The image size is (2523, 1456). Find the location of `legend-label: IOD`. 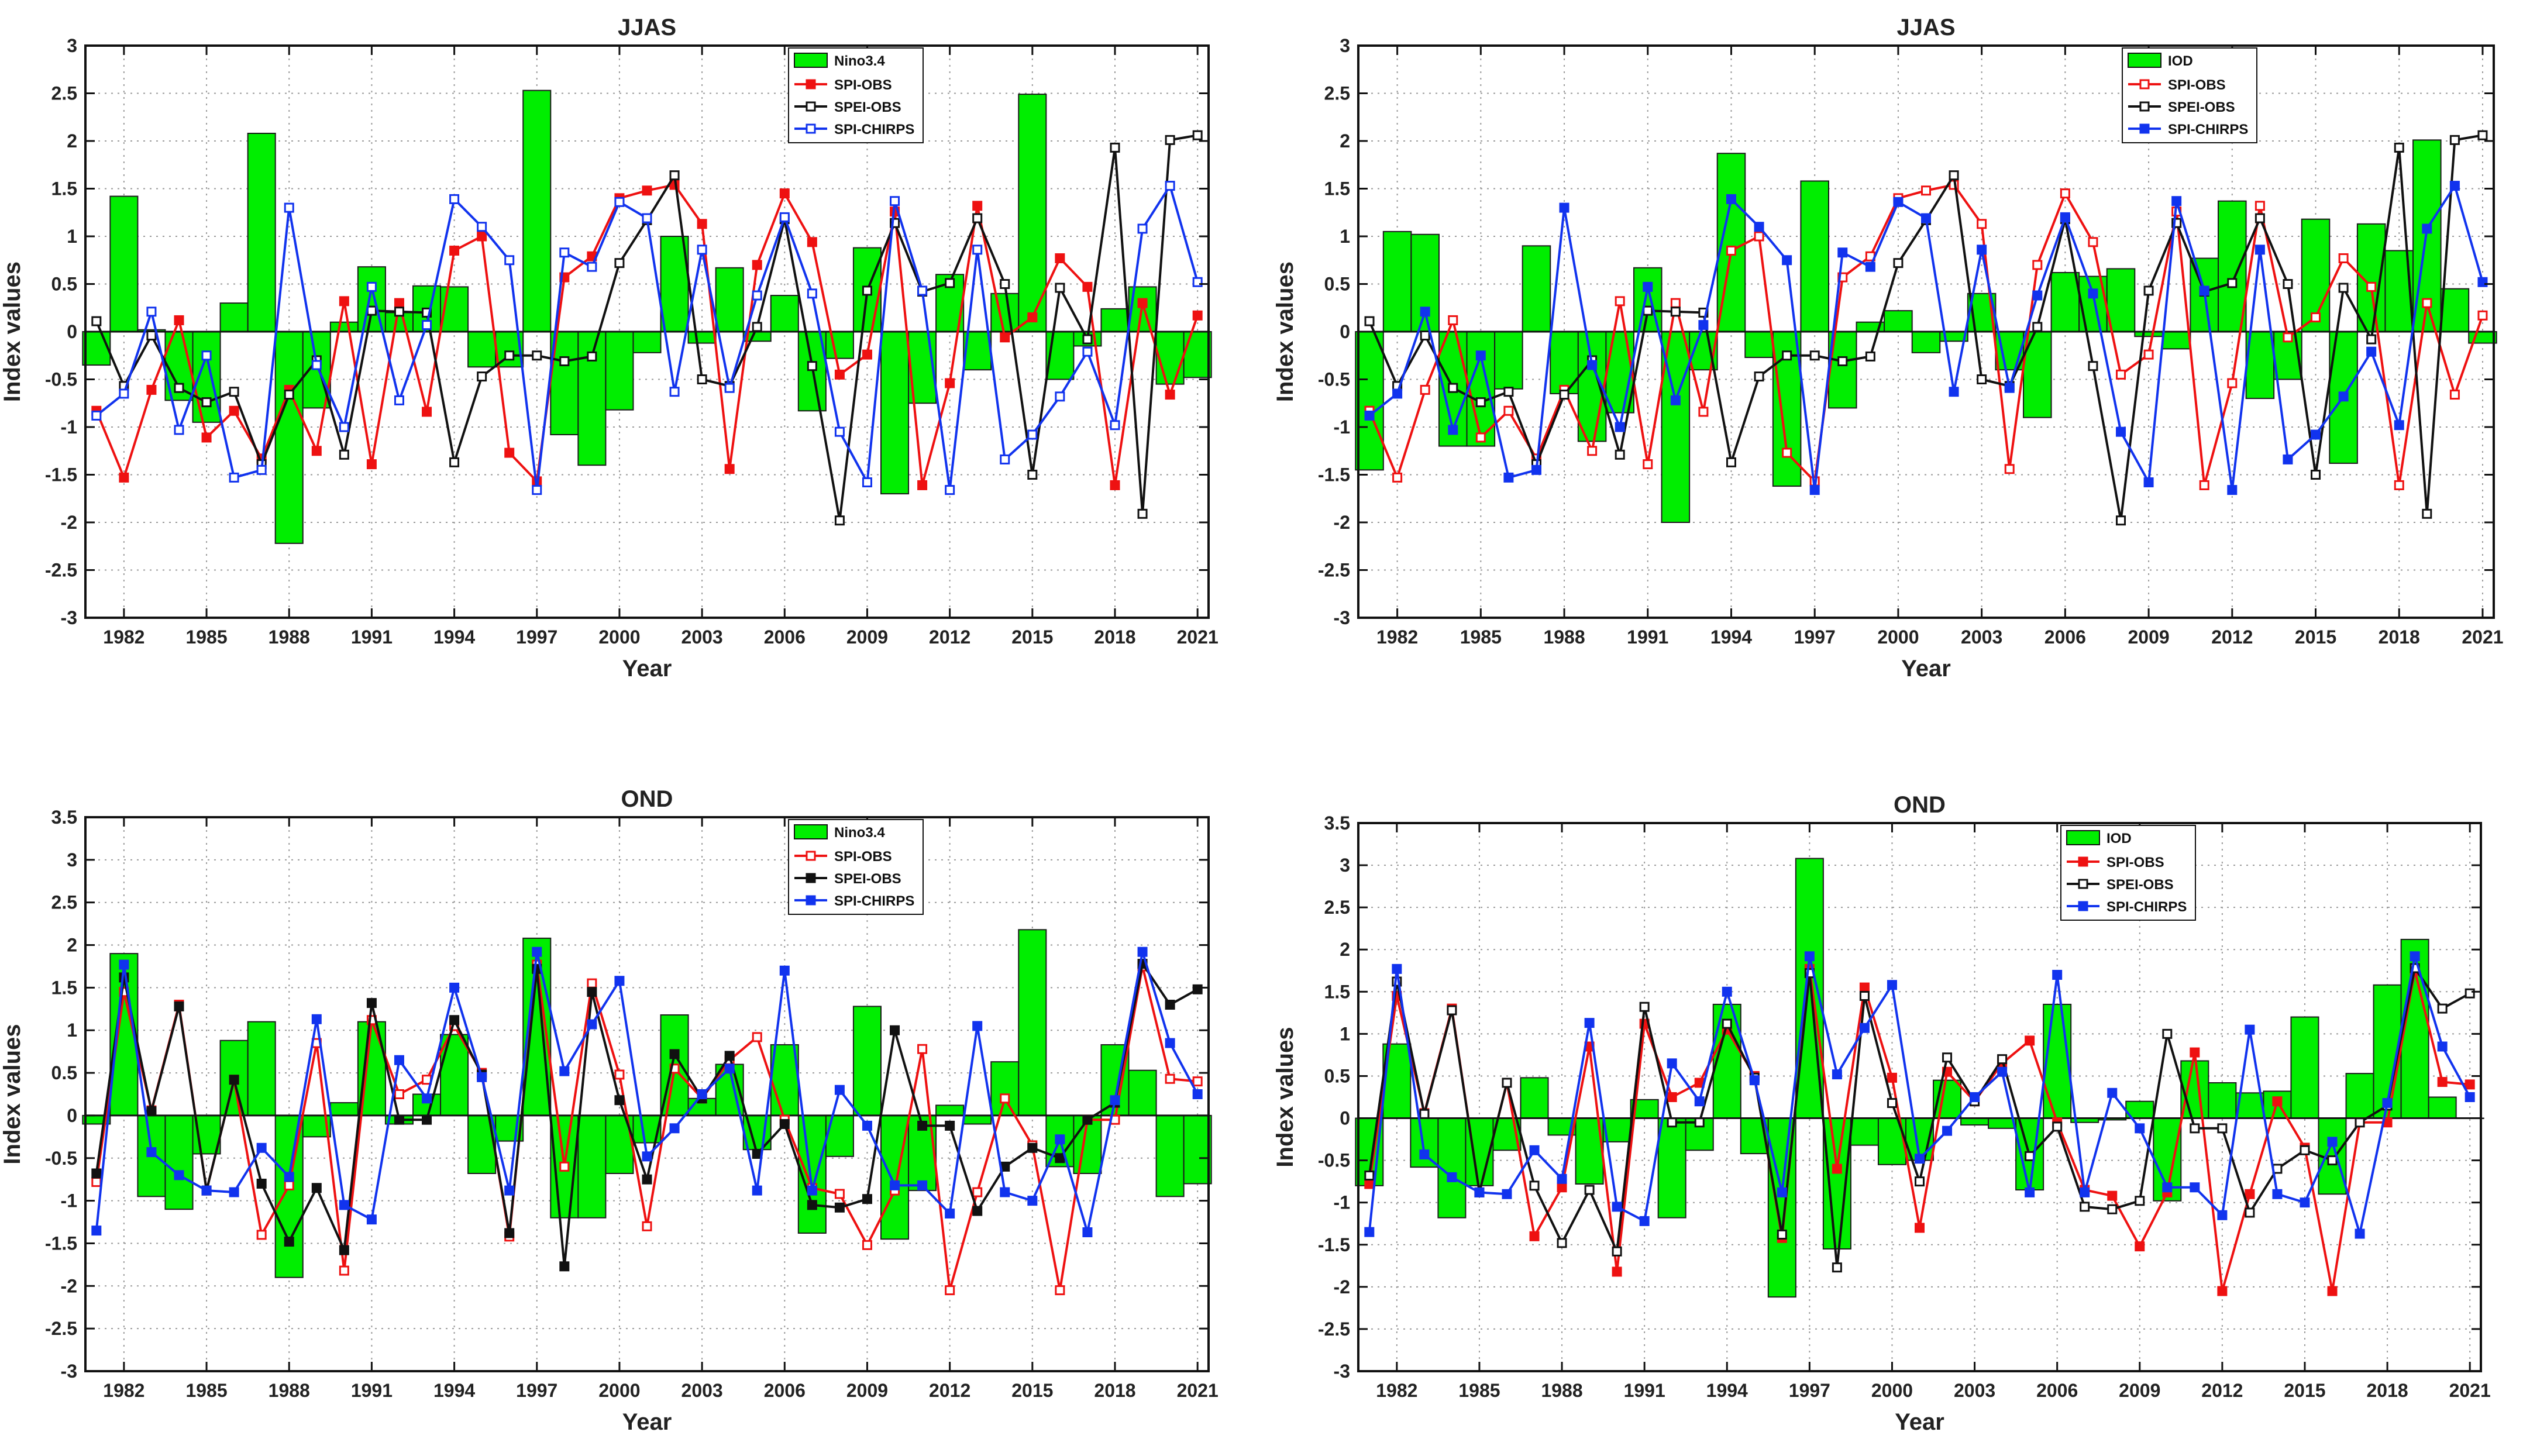

legend-label: IOD is located at coordinates (2180, 61).